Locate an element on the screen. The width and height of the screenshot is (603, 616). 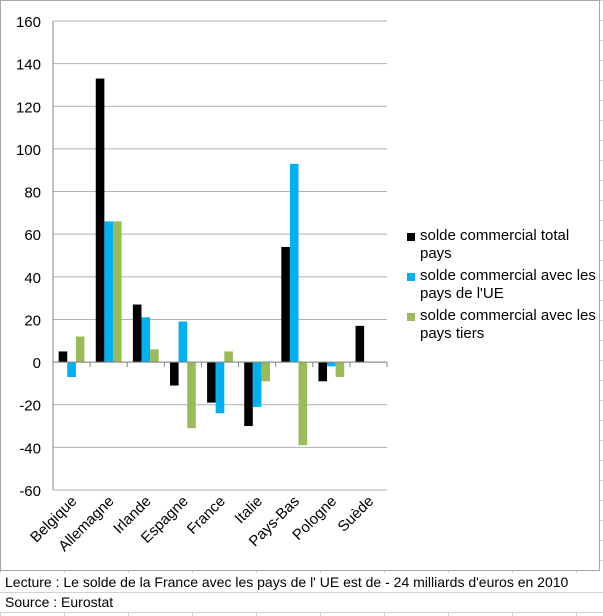
category-label: Suède is located at coordinates (356, 514).